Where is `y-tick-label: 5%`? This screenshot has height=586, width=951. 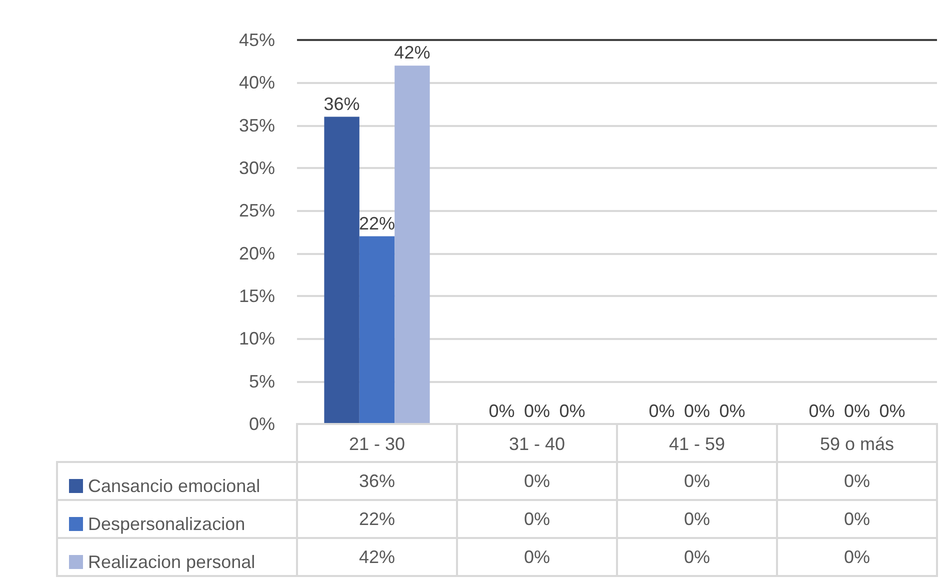
y-tick-label: 5% is located at coordinates (261, 381).